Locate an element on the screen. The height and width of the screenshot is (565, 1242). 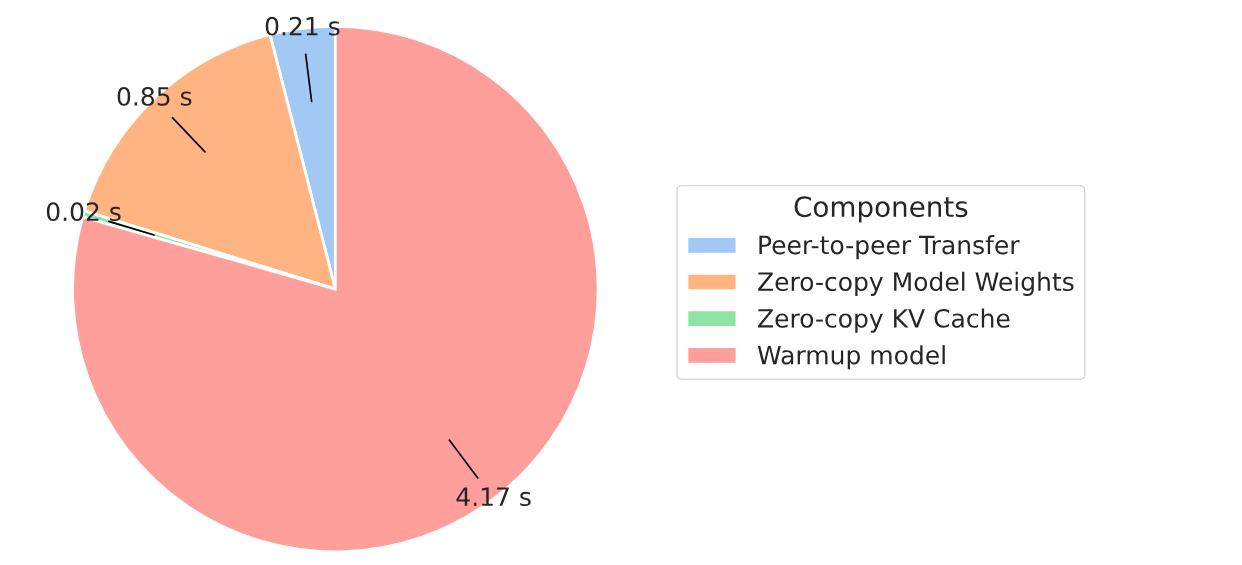
legend-label: Zero-copy KV Cache is located at coordinates (884, 320).